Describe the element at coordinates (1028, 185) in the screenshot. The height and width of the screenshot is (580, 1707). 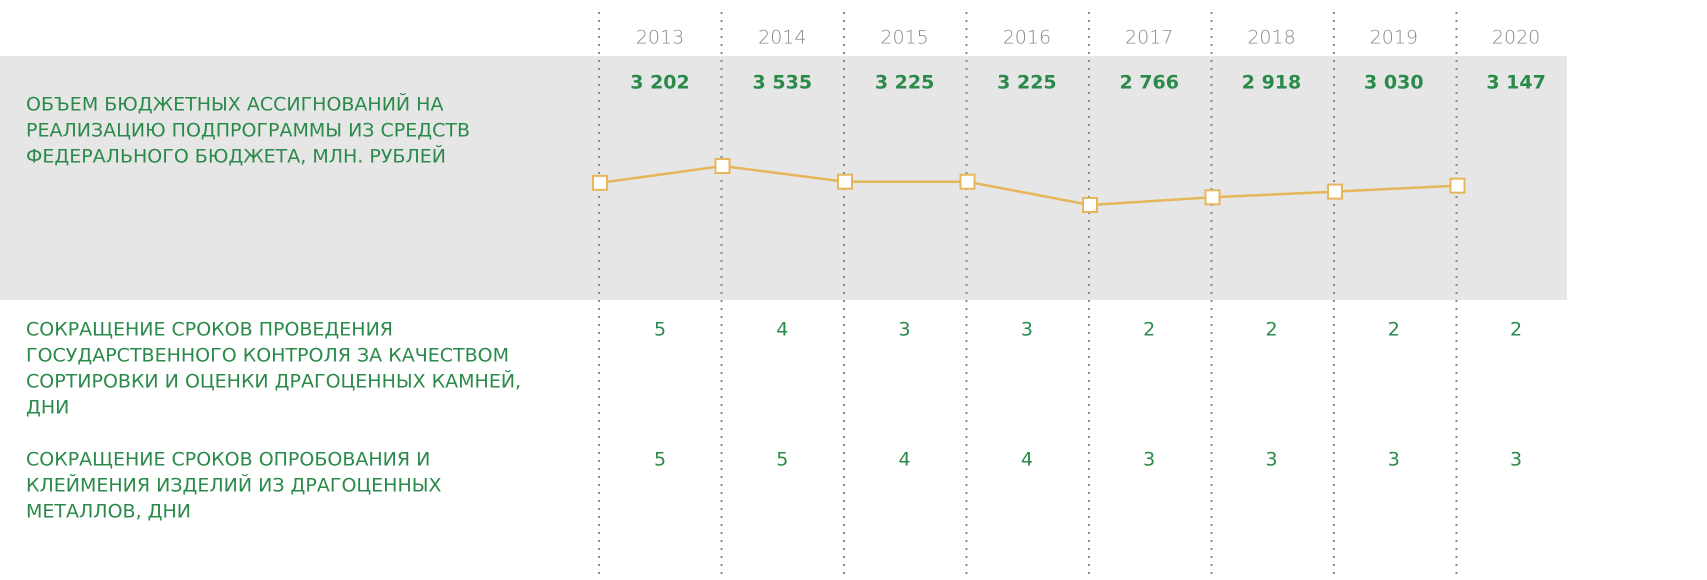
I see `budget-line` at that location.